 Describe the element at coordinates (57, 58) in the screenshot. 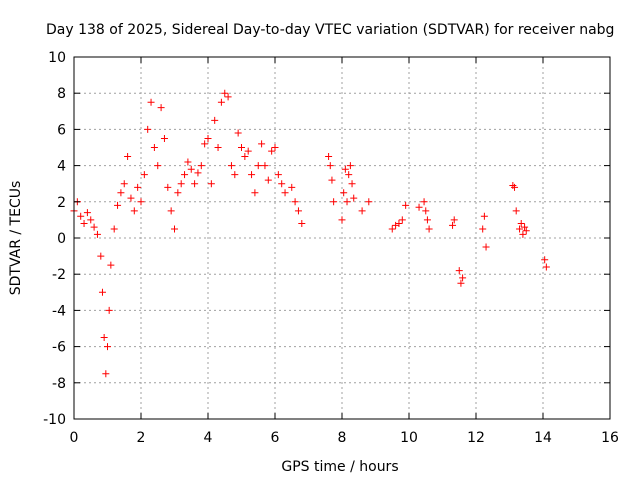

I see `y-tick-label: 10` at that location.